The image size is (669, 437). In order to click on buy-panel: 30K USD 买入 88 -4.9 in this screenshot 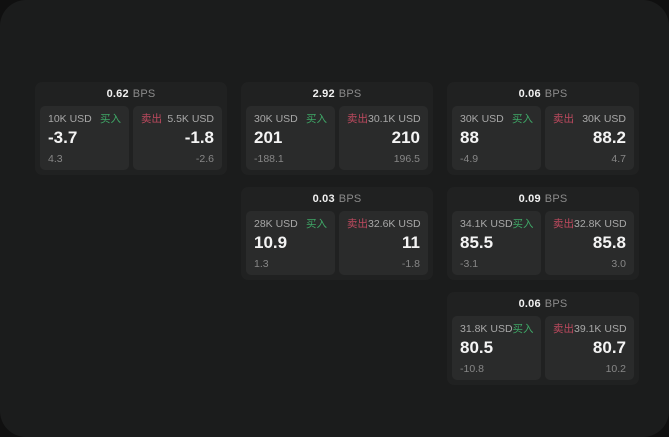, I will do `click(496, 138)`.